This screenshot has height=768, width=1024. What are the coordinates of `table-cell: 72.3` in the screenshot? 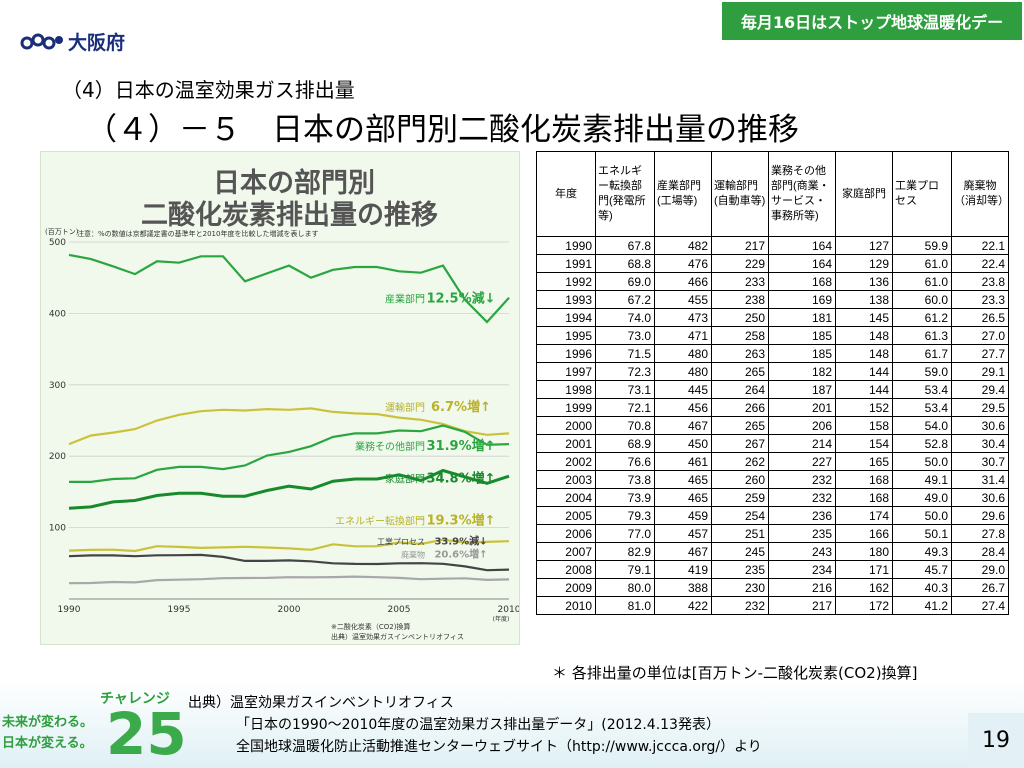 It's located at (625, 371).